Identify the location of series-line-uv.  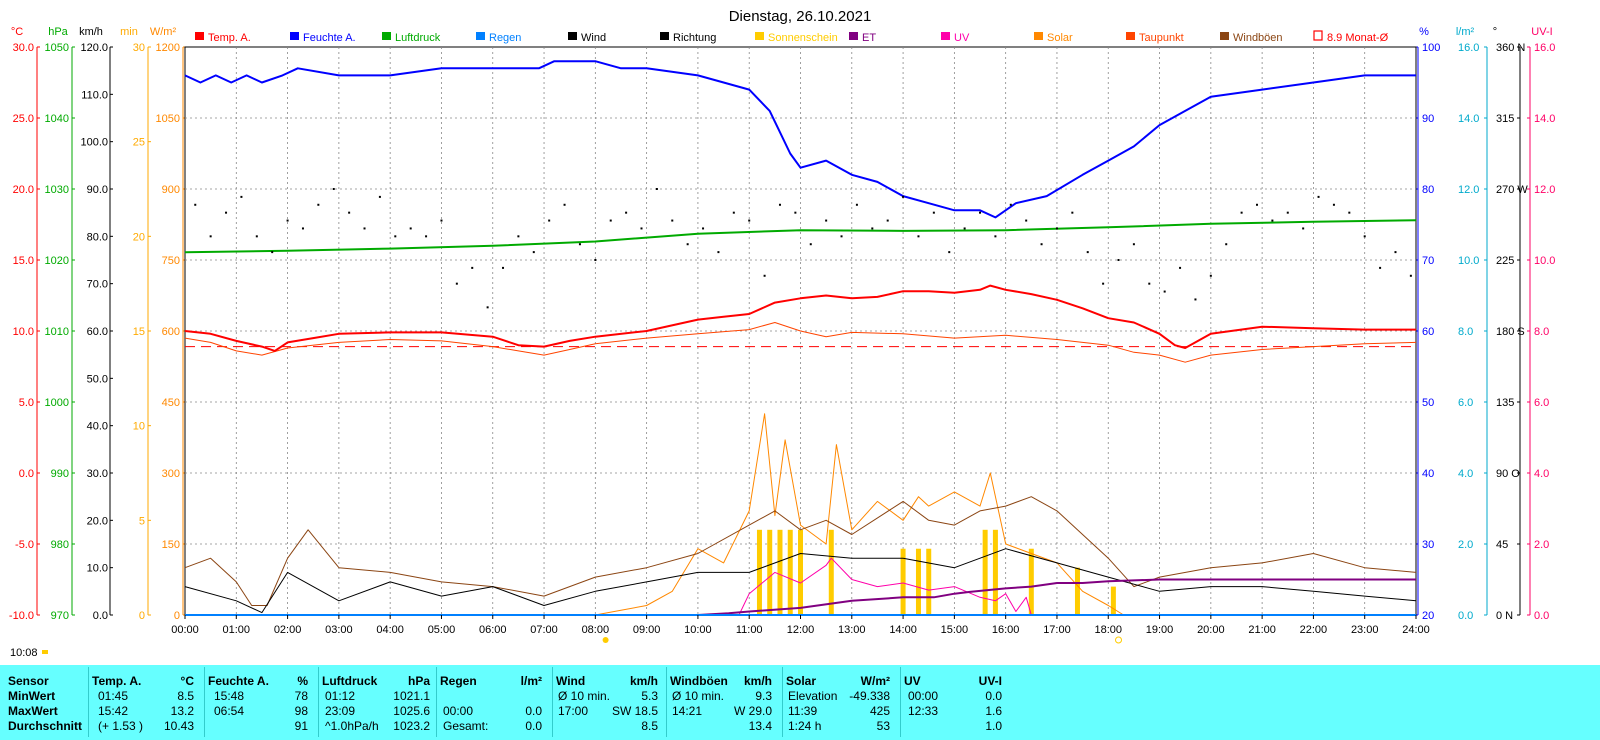
(800, 586).